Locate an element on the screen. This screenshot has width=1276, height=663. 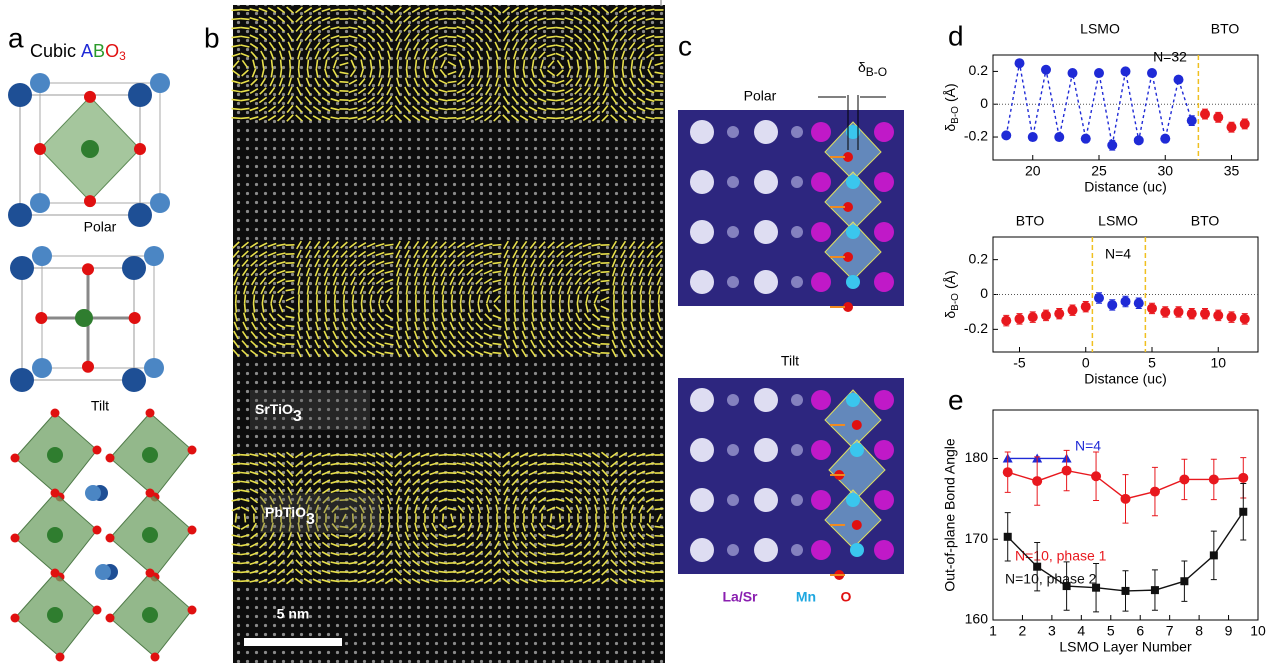
x-tick-label: 5 is located at coordinates (1152, 363).